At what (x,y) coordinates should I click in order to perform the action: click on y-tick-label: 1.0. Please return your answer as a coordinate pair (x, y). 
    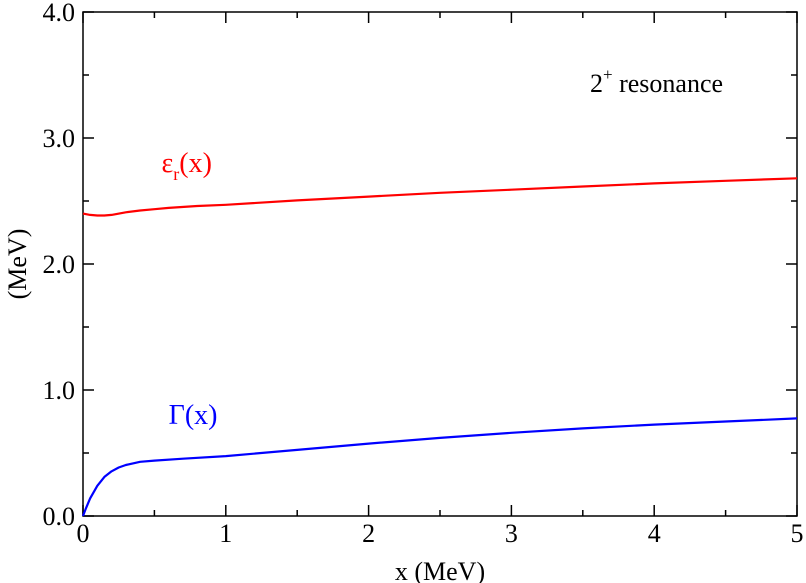
    Looking at the image, I should click on (59, 390).